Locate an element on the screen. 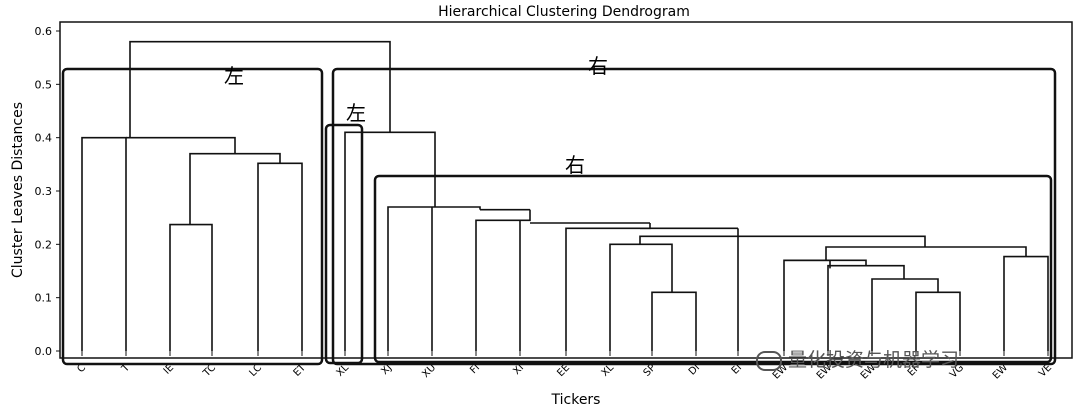 The height and width of the screenshot is (408, 1080). y-axis-ticks: 0.0 0.1 0.2 0.3 0.4 0.5 0.6 is located at coordinates (47, 191).